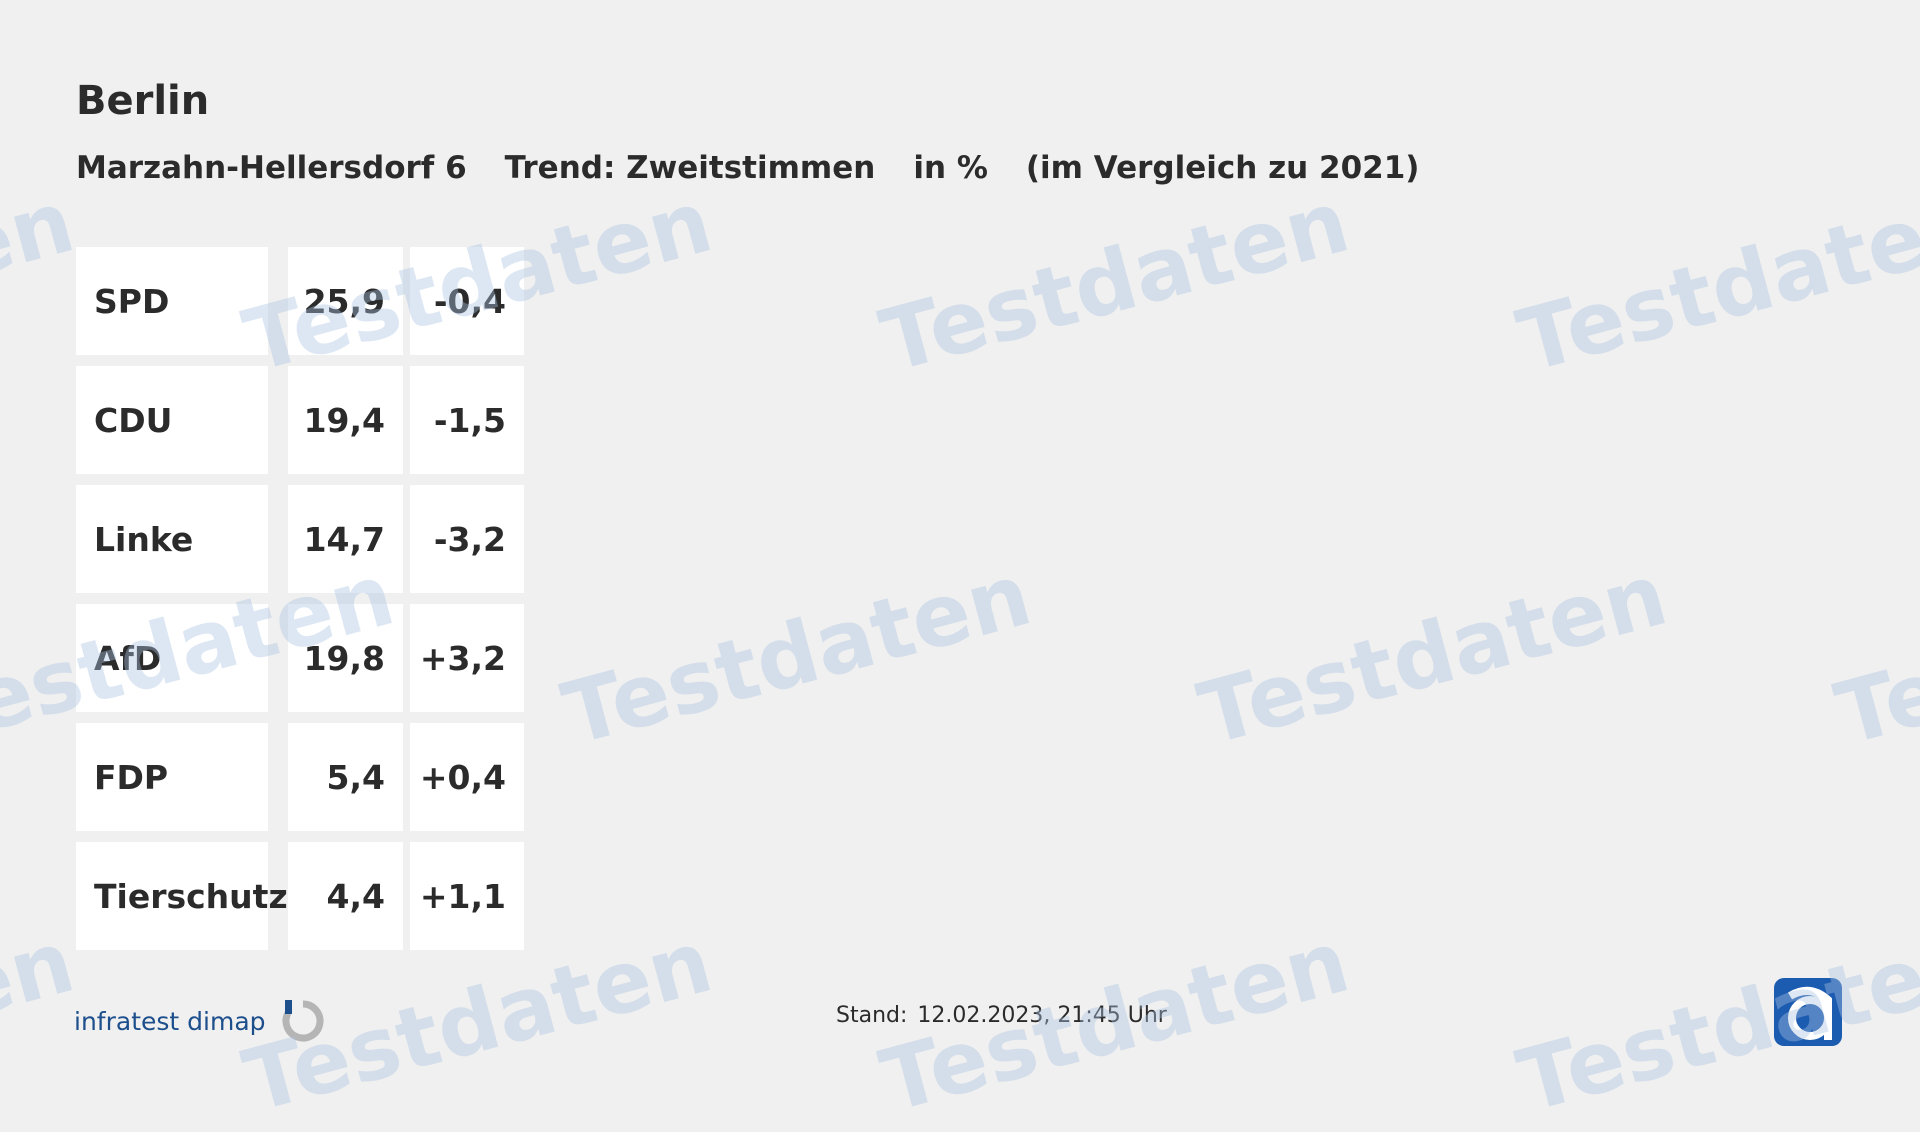  Describe the element at coordinates (950, 168) in the screenshot. I see `unit: in %` at that location.